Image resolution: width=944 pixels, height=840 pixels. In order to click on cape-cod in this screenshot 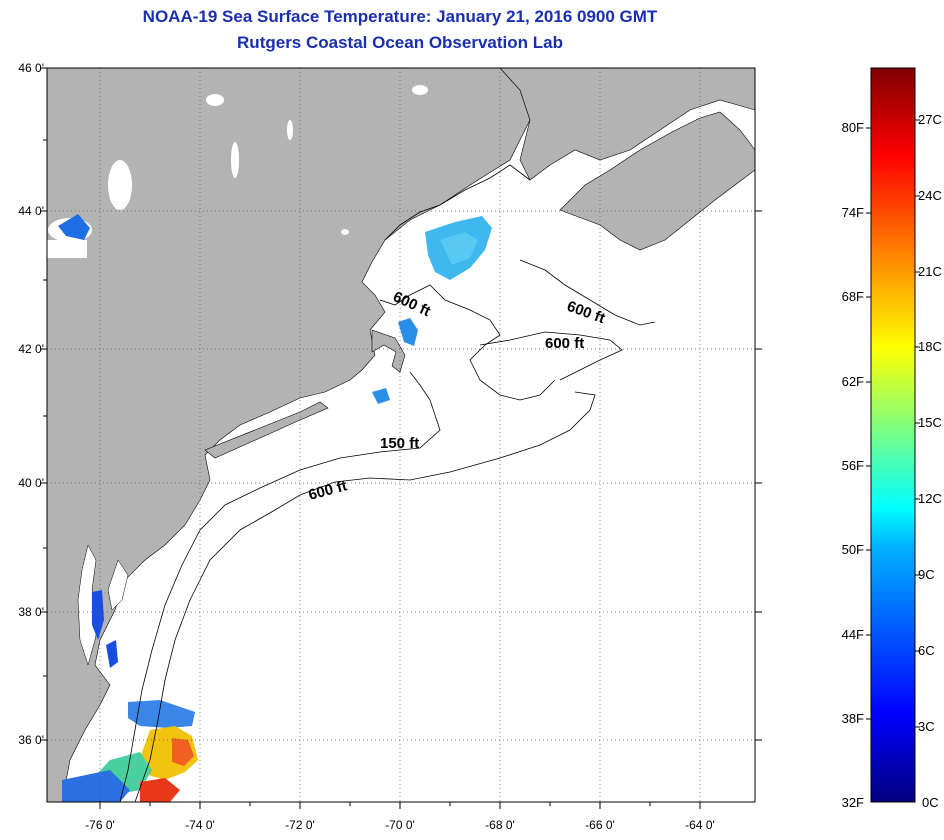, I will do `click(388, 351)`.